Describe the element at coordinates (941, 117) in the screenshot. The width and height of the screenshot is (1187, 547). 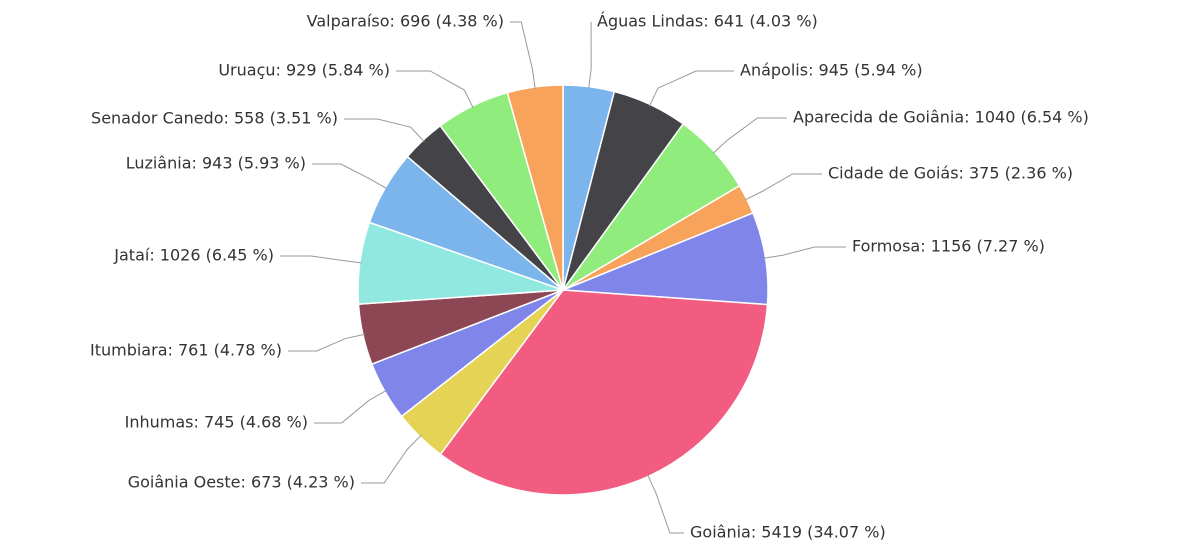
I see `data-label: Aparecida de Goiânia: 1040 (6.54 %)` at that location.